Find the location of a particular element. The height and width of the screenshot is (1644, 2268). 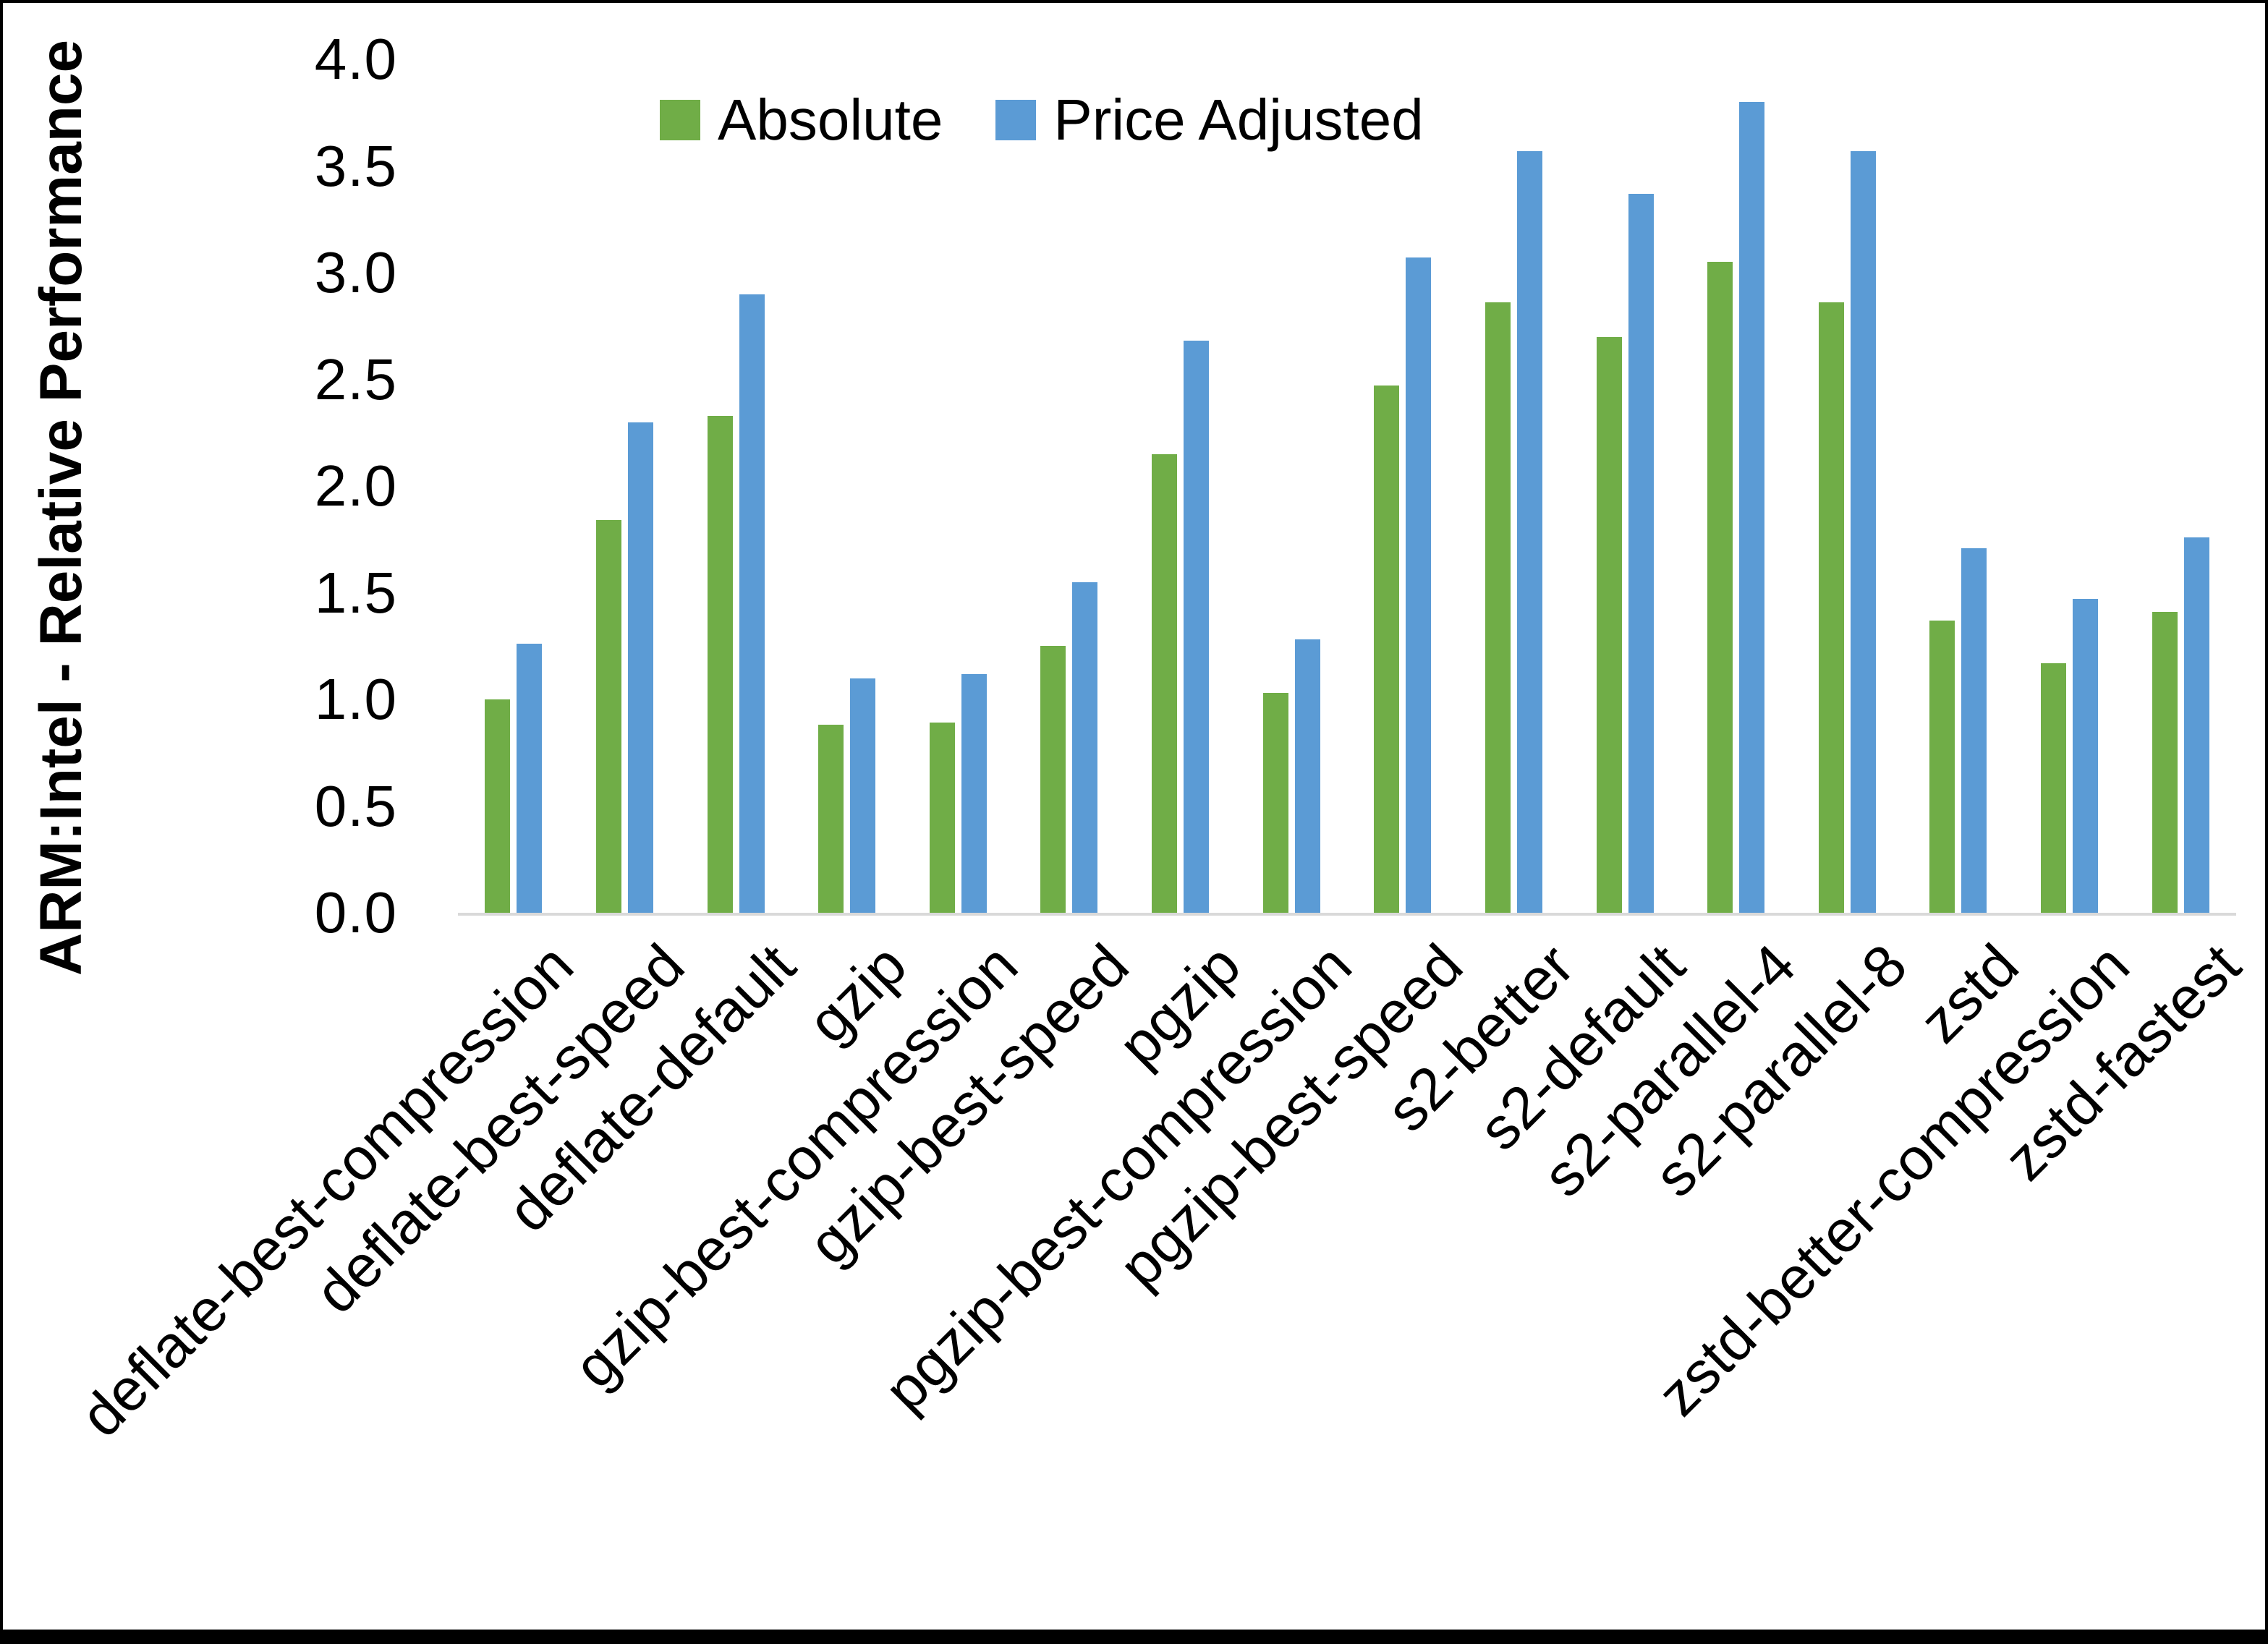

bar-price-adjusted-gzip is located at coordinates (863, 795).